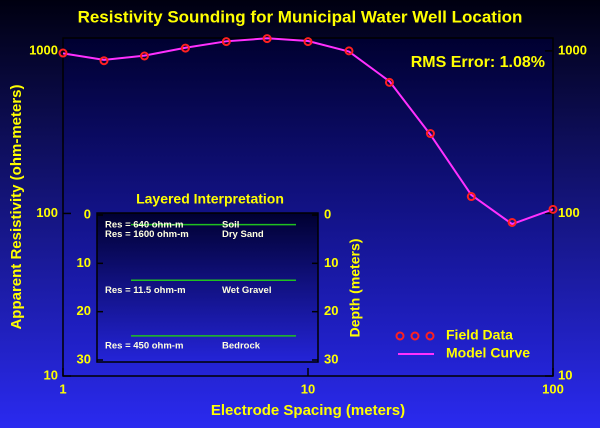 The image size is (600, 428). I want to click on inset-tick-label: 10, so click(84, 262).